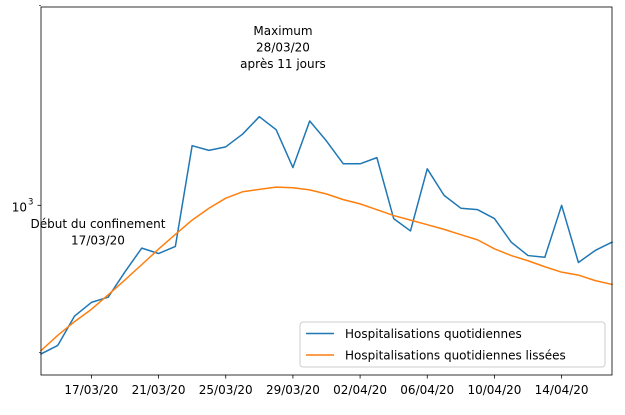 This screenshot has width=625, height=415. Describe the element at coordinates (293, 390) in the screenshot. I see `x-tick-label: 29/03/20` at that location.